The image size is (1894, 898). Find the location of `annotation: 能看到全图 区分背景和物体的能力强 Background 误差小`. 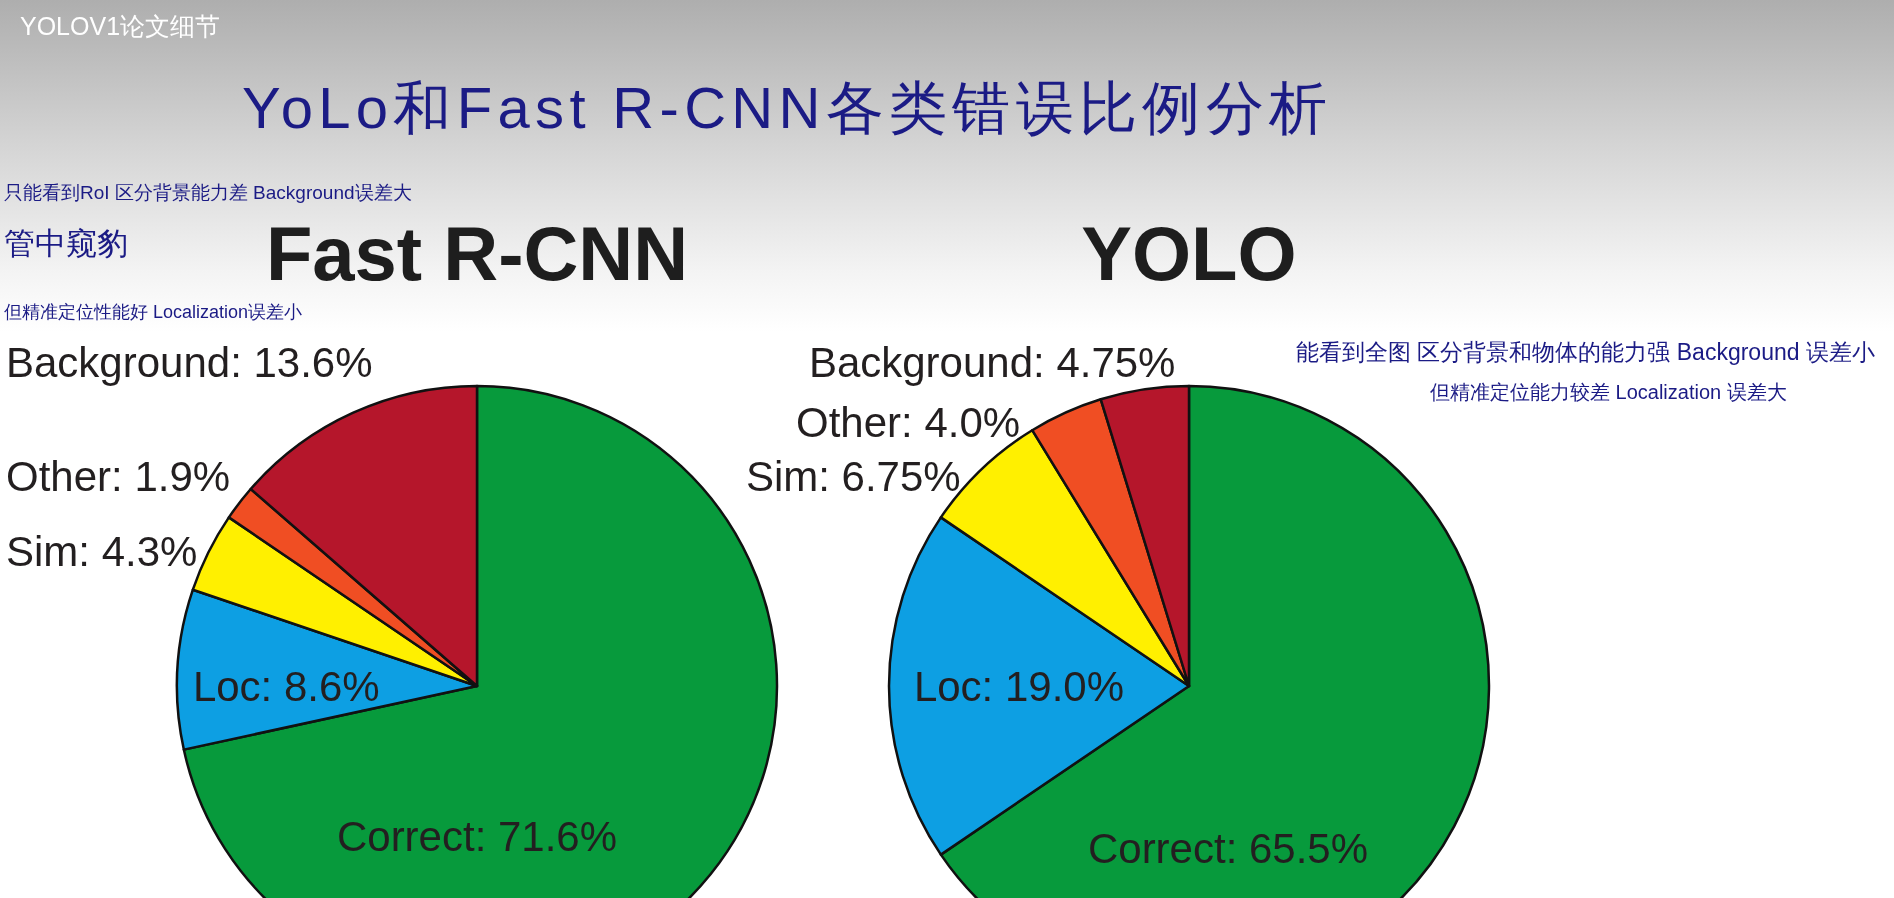

annotation: 能看到全图 区分背景和物体的能力强 Background 误差小 is located at coordinates (1585, 352).